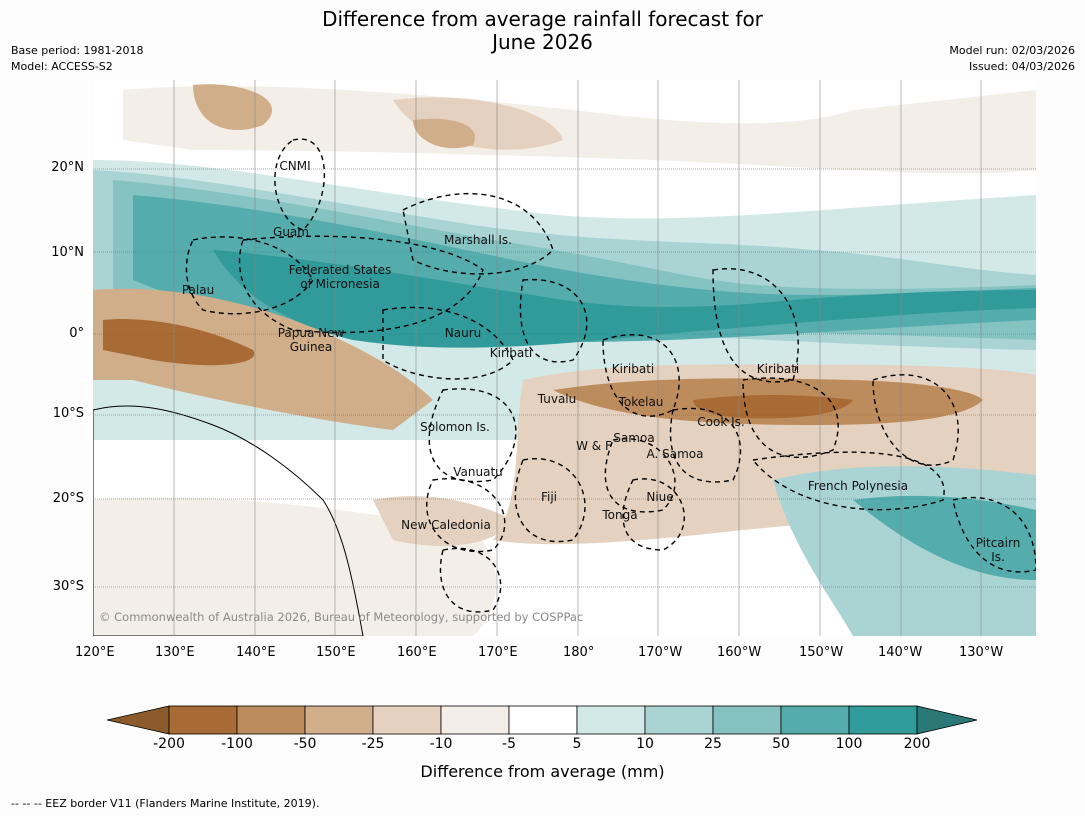  What do you see at coordinates (641, 402) in the screenshot?
I see `label-tokelau: Tokelau` at bounding box center [641, 402].